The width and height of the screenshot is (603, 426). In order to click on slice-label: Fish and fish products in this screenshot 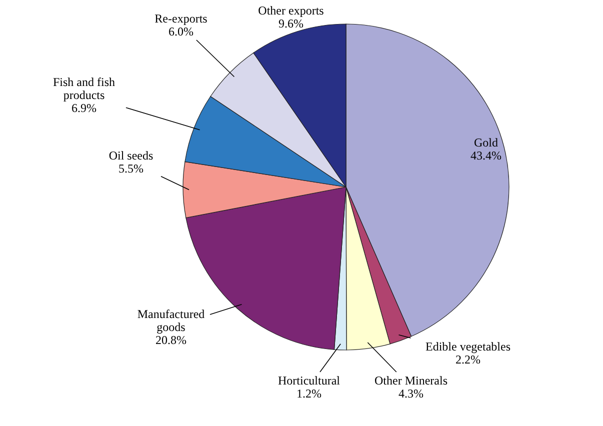, I will do `click(84, 88)`.